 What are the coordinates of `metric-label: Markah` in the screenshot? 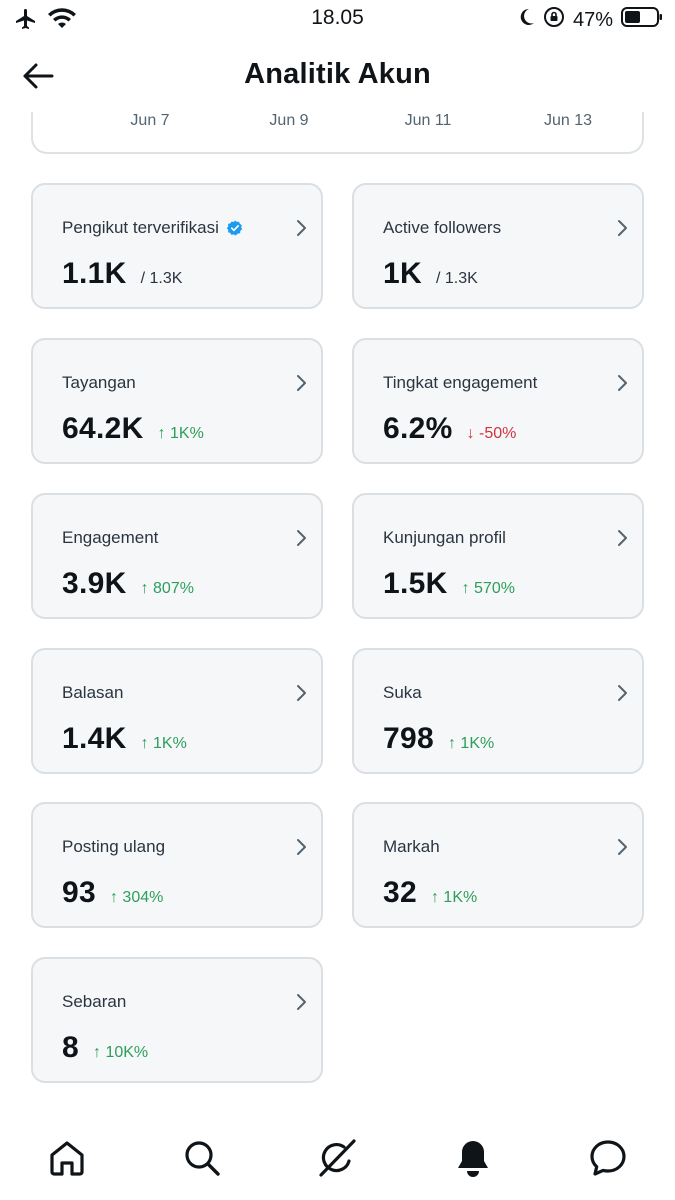 It's located at (411, 846).